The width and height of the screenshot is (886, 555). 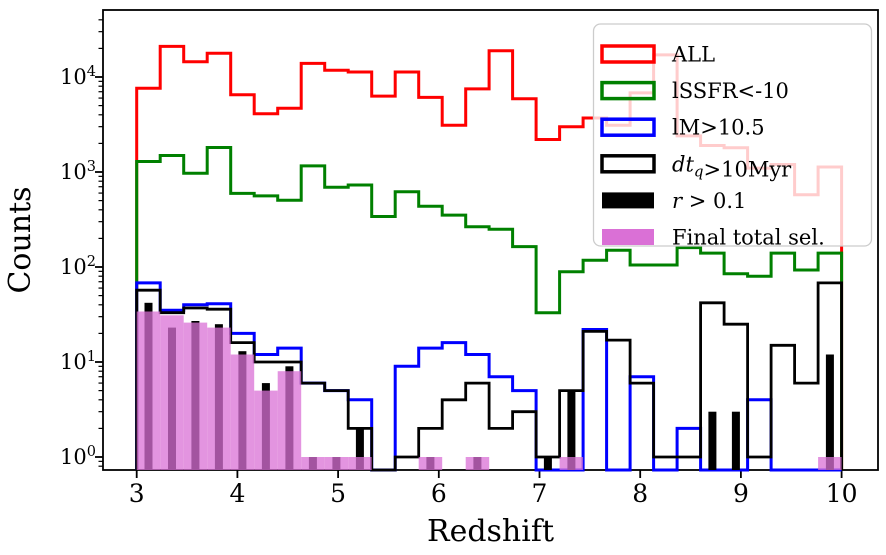 I want to click on y-tick-label: 10¹, so click(x=78, y=361).